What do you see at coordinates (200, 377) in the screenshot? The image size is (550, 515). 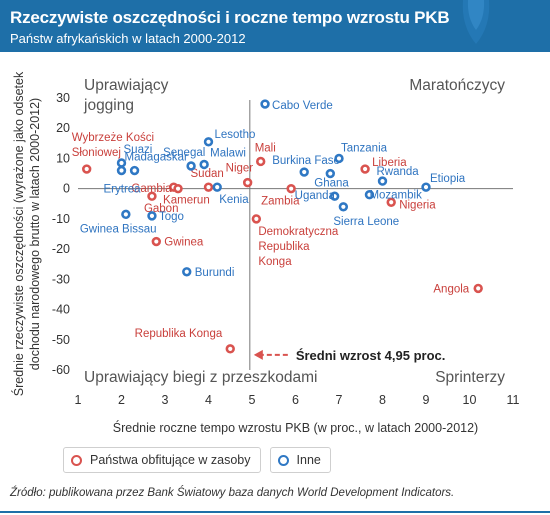 I see `quadrant-label-bottom-left: Uprawiający biegi z przeszkodami` at bounding box center [200, 377].